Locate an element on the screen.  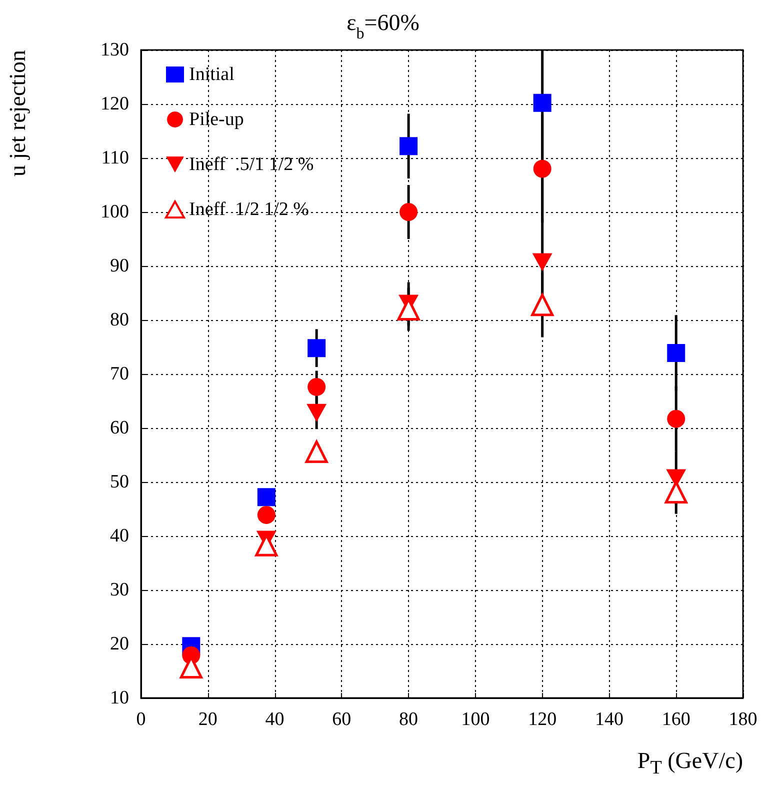
x-tick-label: 120 is located at coordinates (542, 719).